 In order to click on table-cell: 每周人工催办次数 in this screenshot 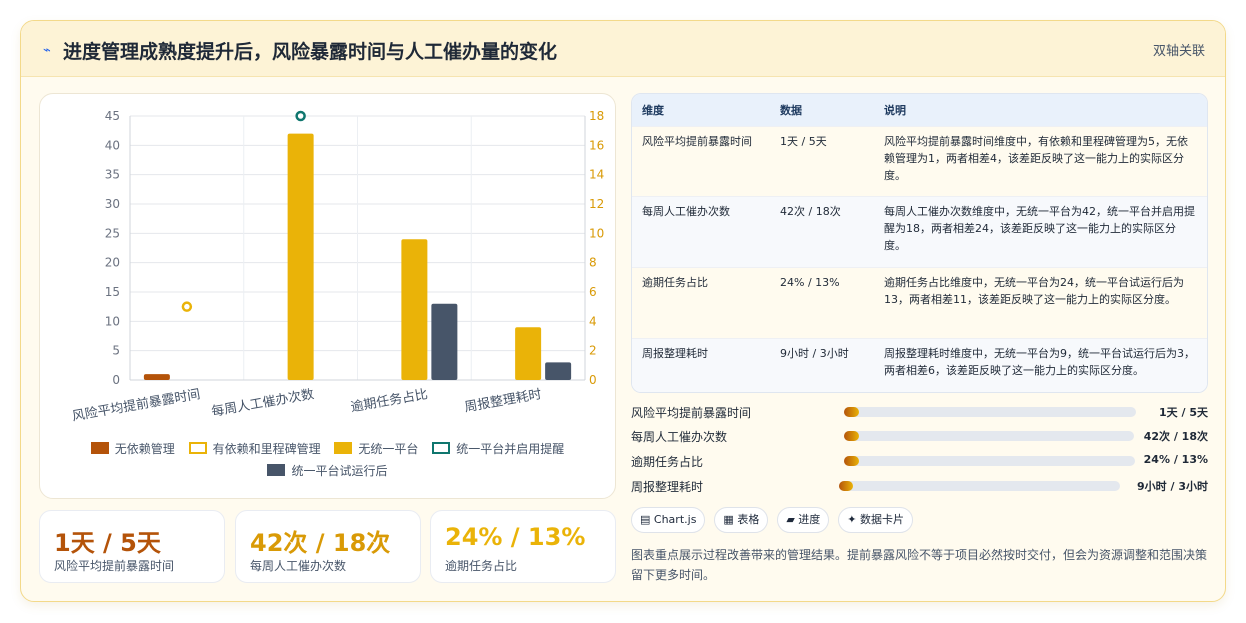, I will do `click(701, 231)`.